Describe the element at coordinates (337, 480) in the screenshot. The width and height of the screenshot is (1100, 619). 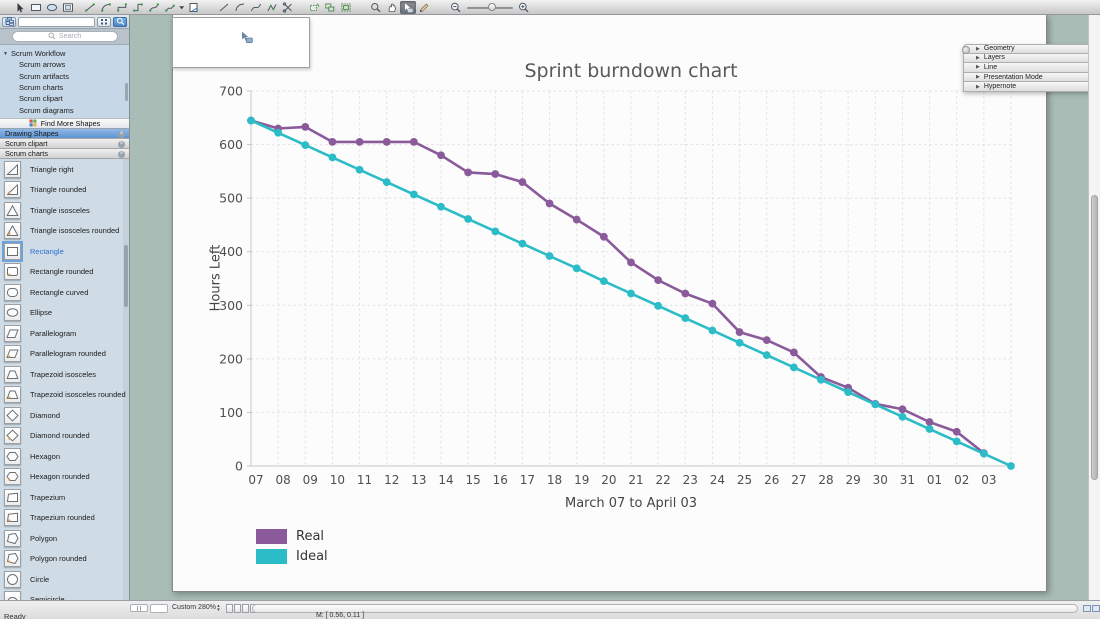
I see `svg-text: 10` at that location.